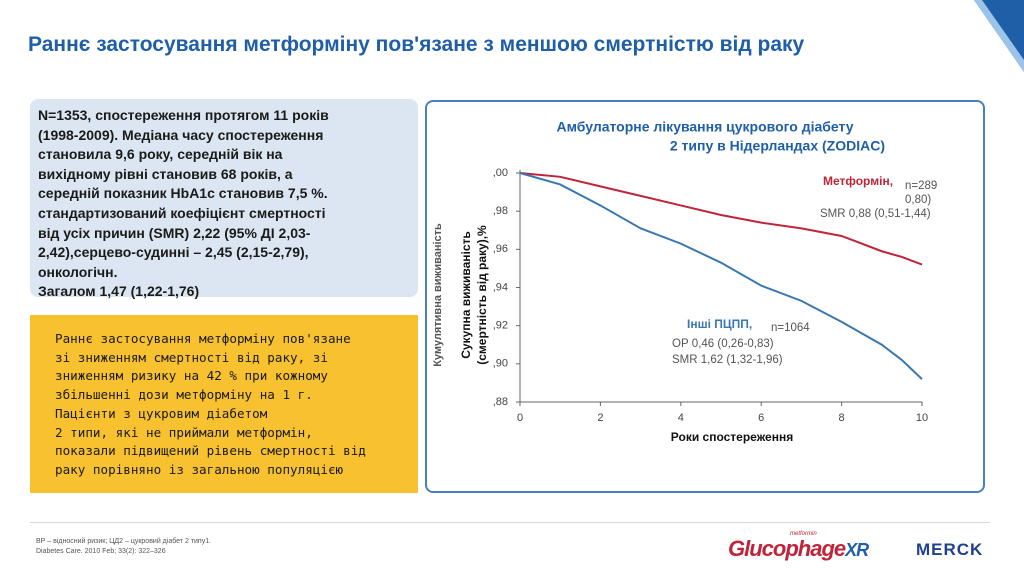  Describe the element at coordinates (875, 214) in the screenshot. I see `annotation: SMR 0,88 (0,51-1,44)` at that location.